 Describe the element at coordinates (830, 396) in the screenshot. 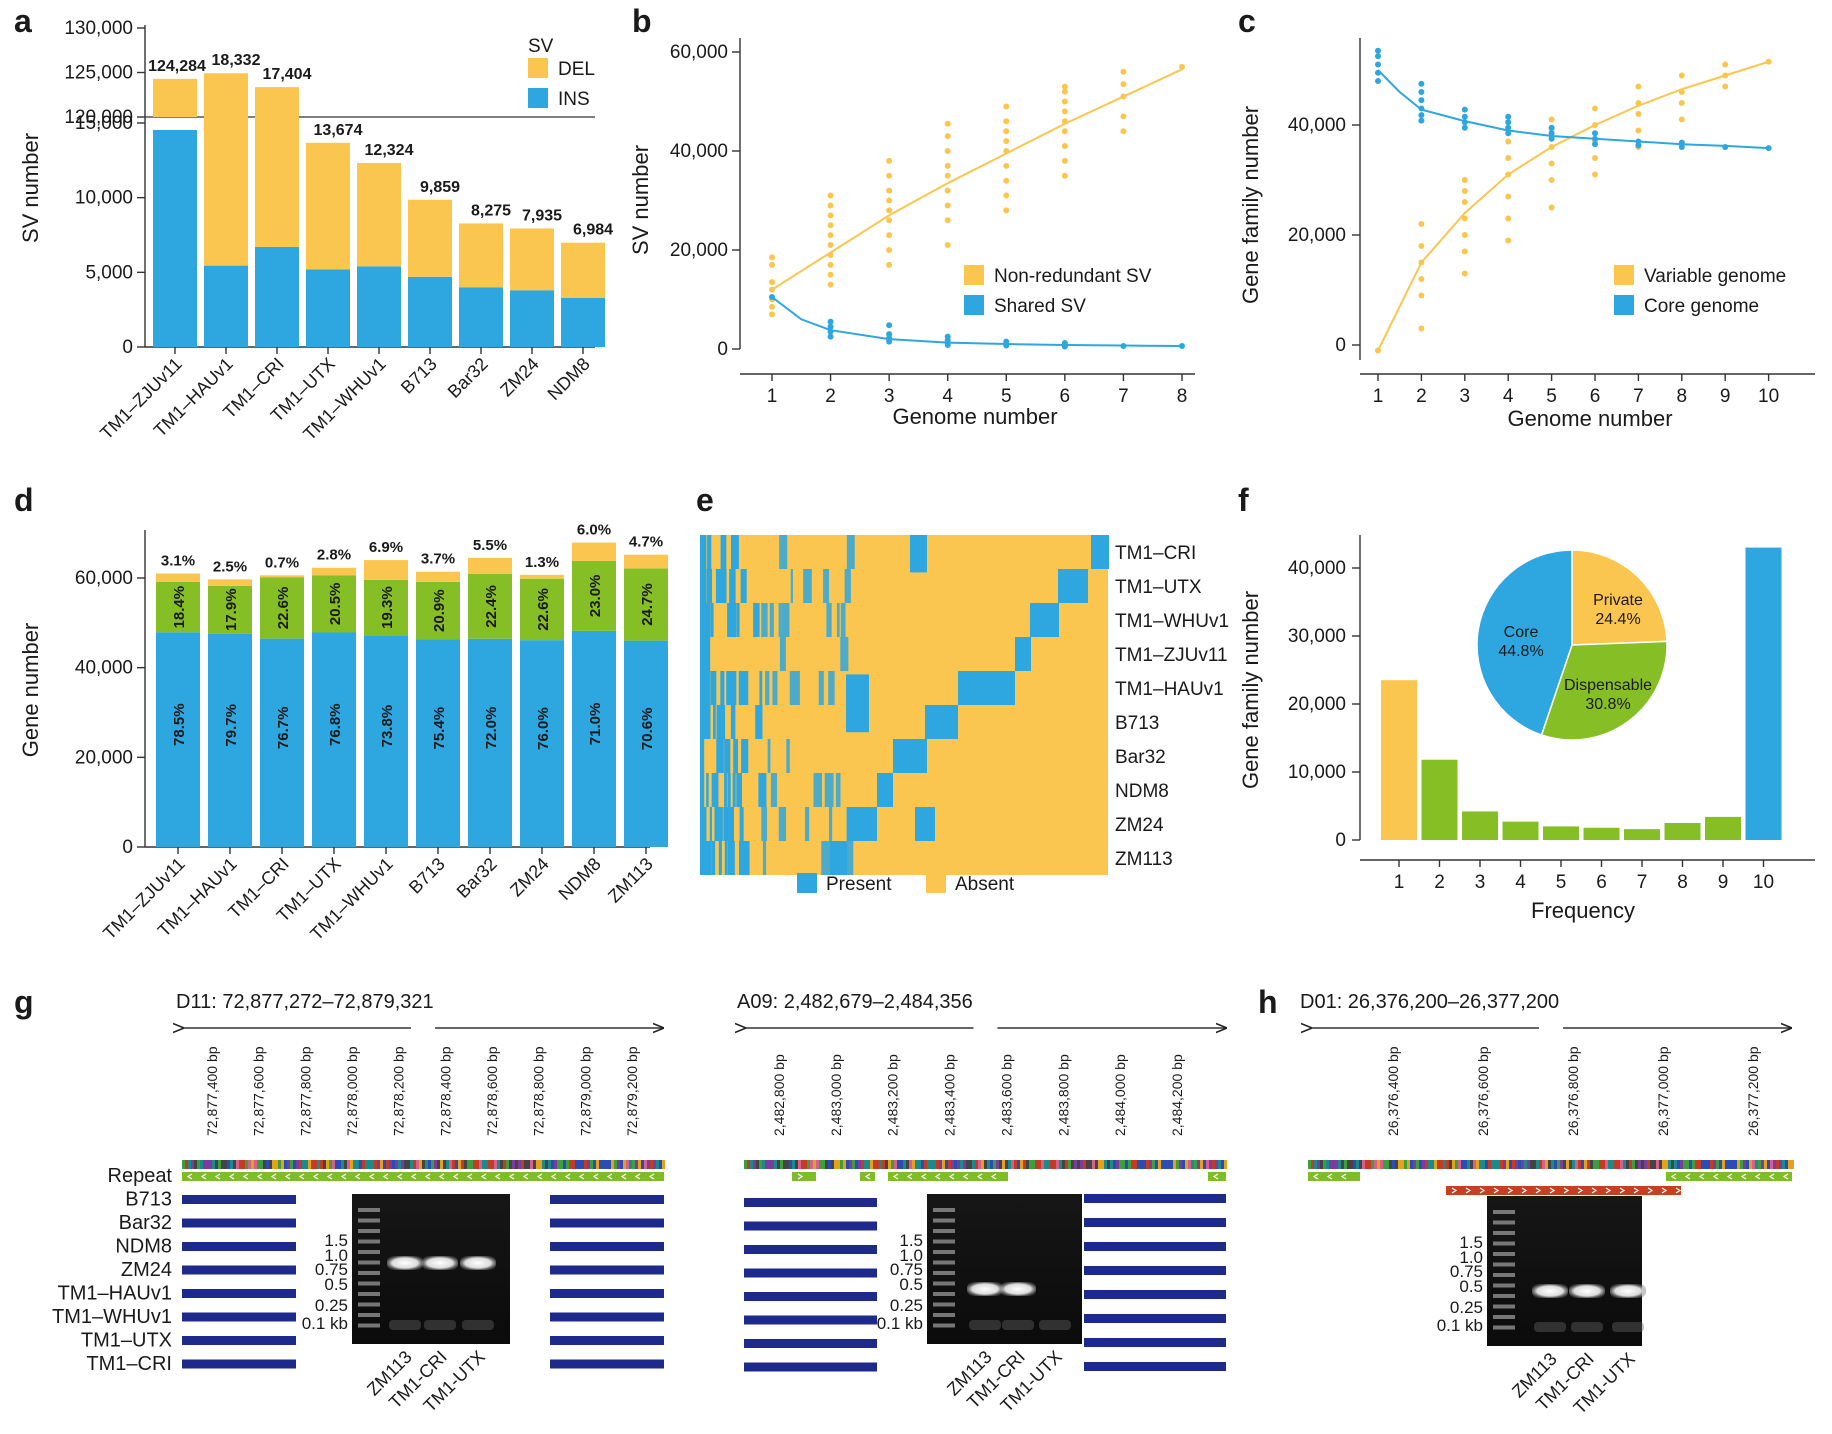

I see `b-x-tick-label: 2` at that location.